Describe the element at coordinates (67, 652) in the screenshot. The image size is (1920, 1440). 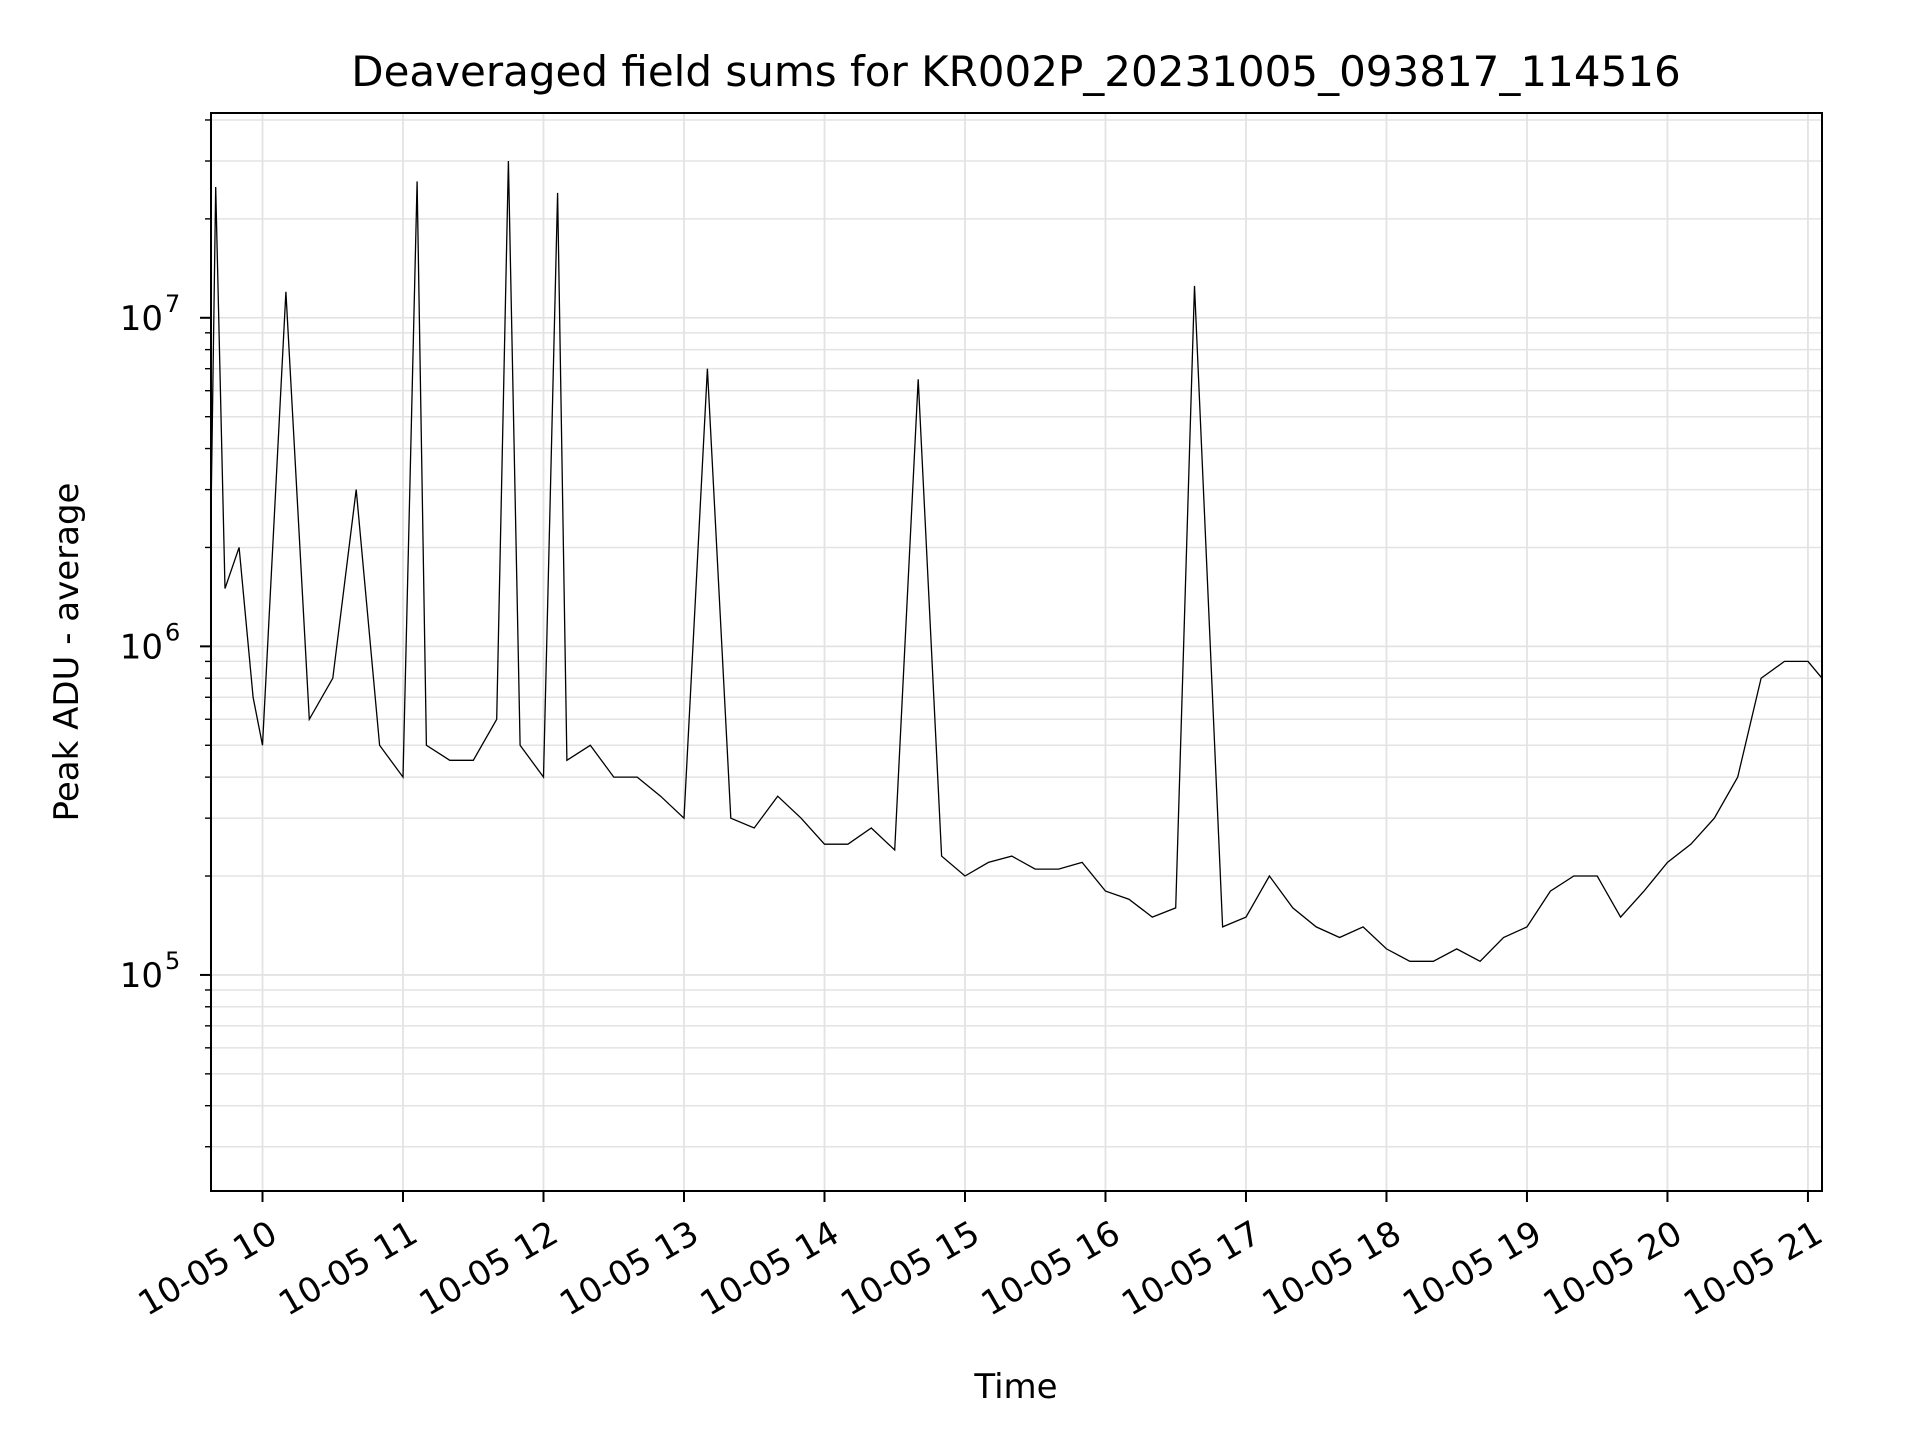
I see `y-axis-label: Peak ADU - average` at that location.